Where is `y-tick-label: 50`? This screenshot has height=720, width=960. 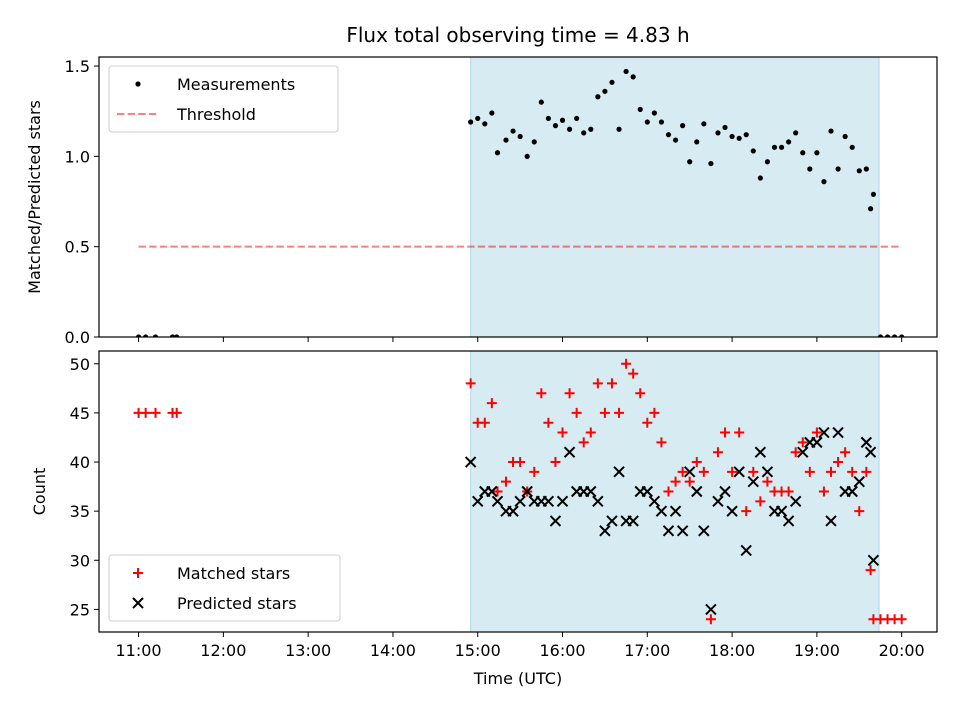 y-tick-label: 50 is located at coordinates (80, 364).